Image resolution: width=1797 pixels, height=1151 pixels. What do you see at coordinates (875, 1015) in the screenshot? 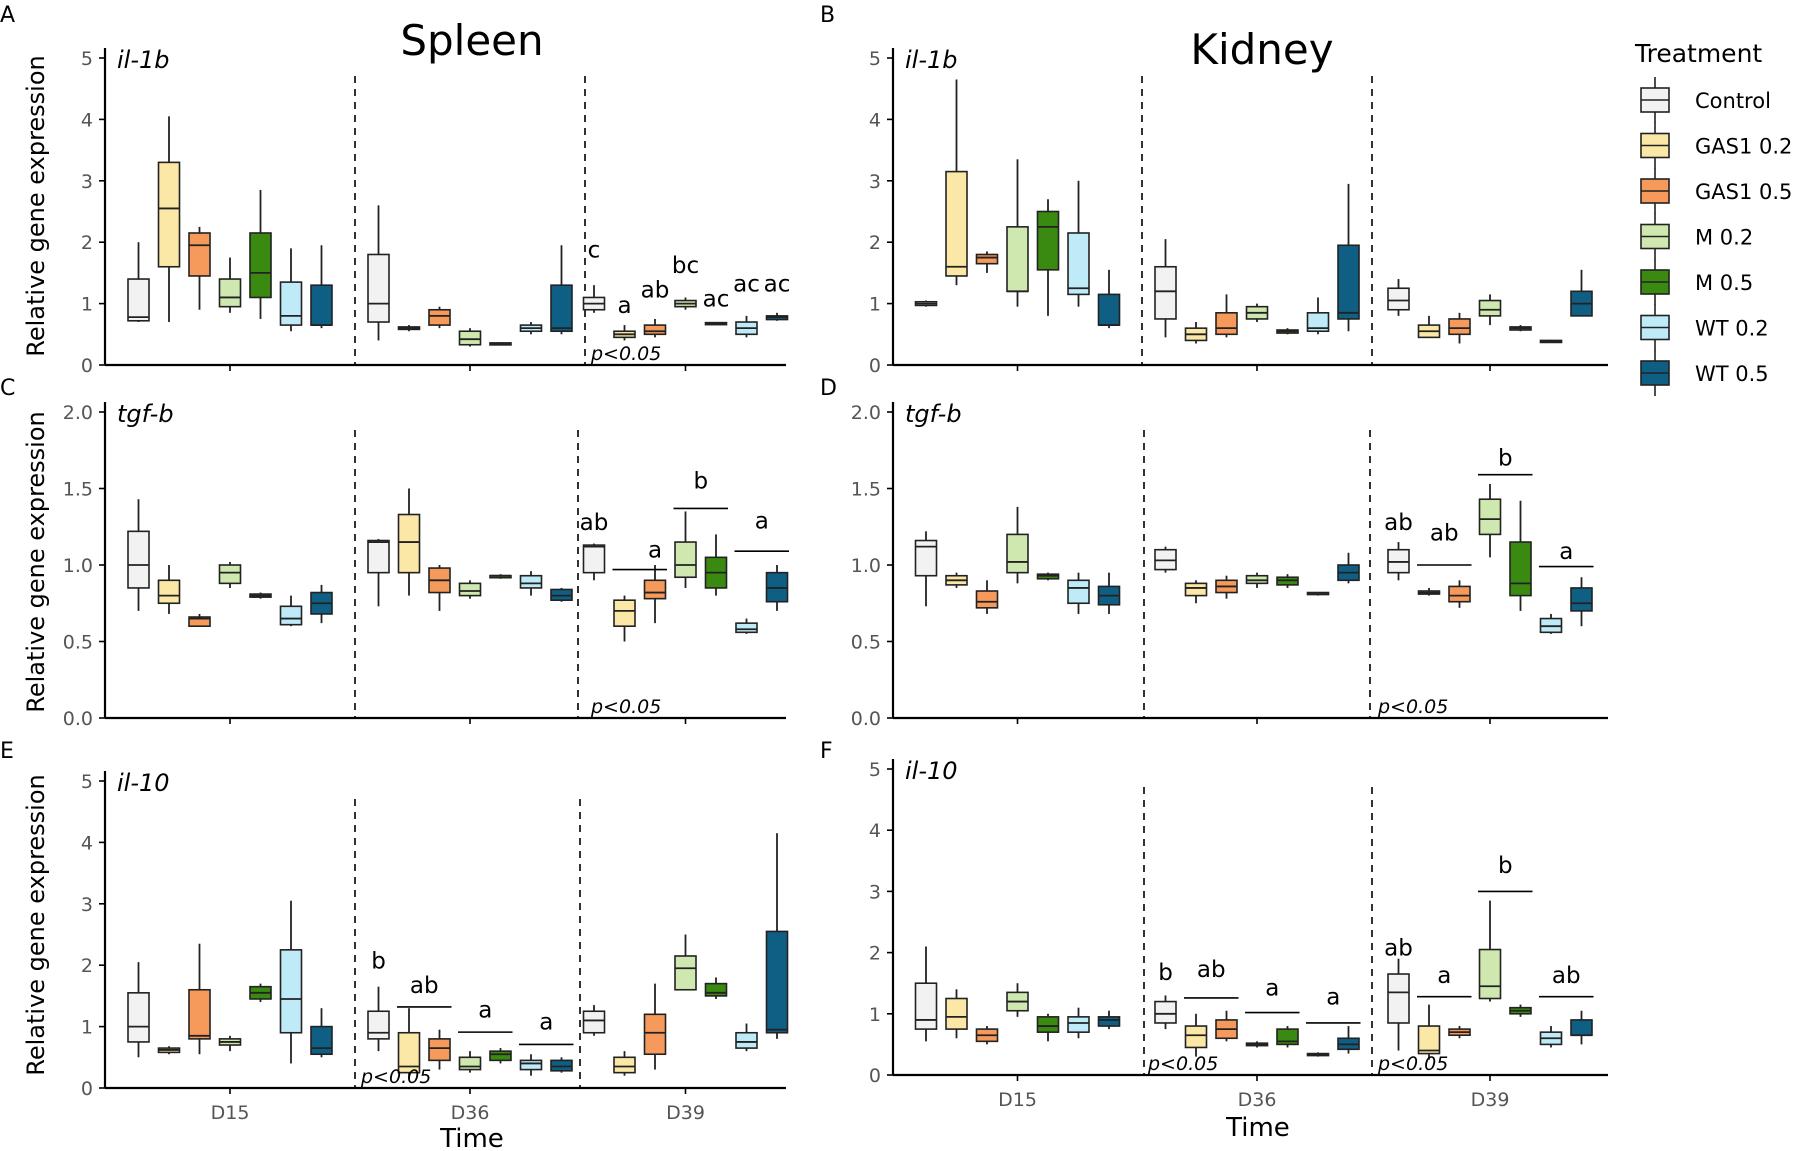
I see `y-tick-label: 1` at bounding box center [875, 1015].